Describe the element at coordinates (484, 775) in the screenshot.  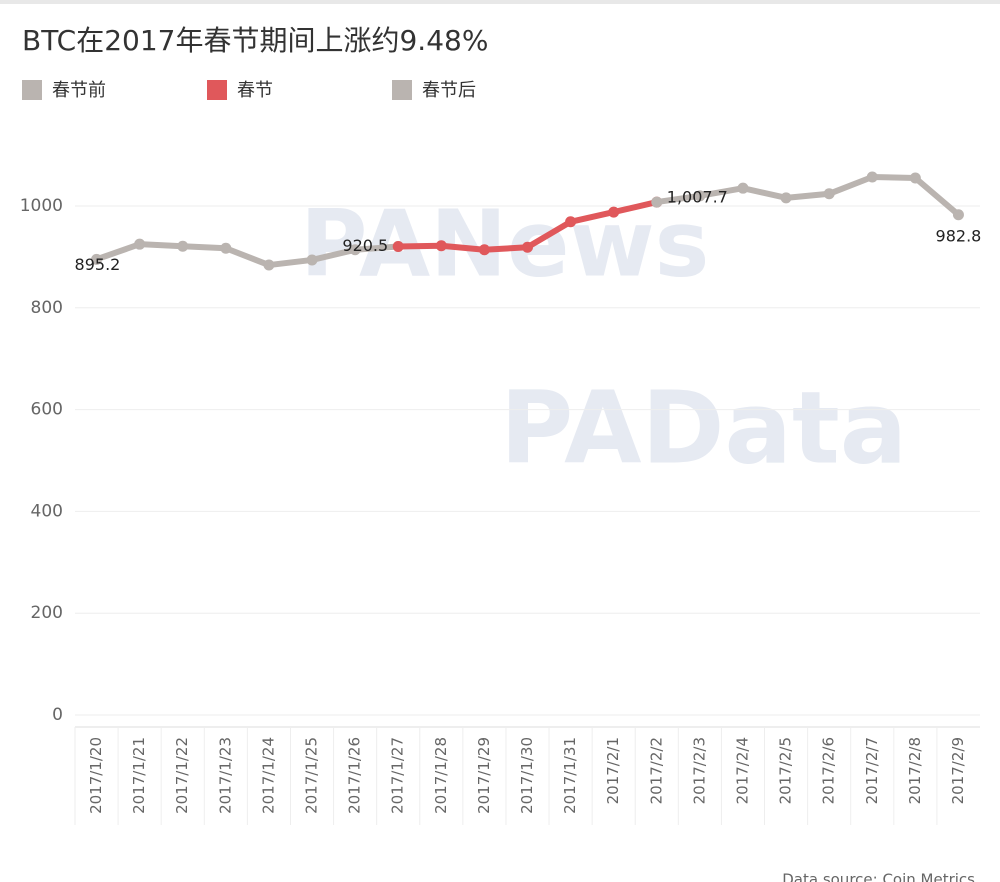
I see `x-tick-label: 2017/1/29` at that location.